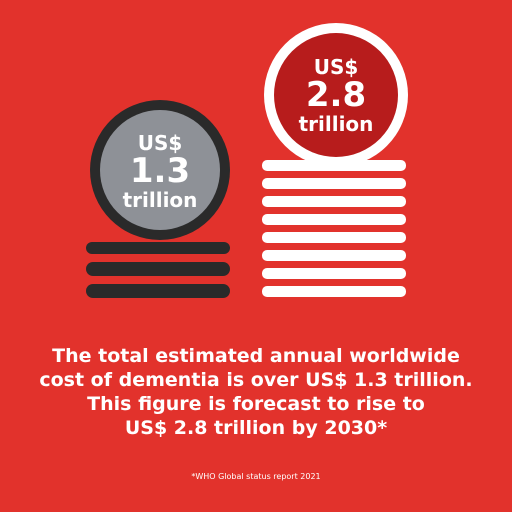 The image size is (512, 512). I want to click on large-coin-label: US$ 2.8 trillion, so click(336, 95).